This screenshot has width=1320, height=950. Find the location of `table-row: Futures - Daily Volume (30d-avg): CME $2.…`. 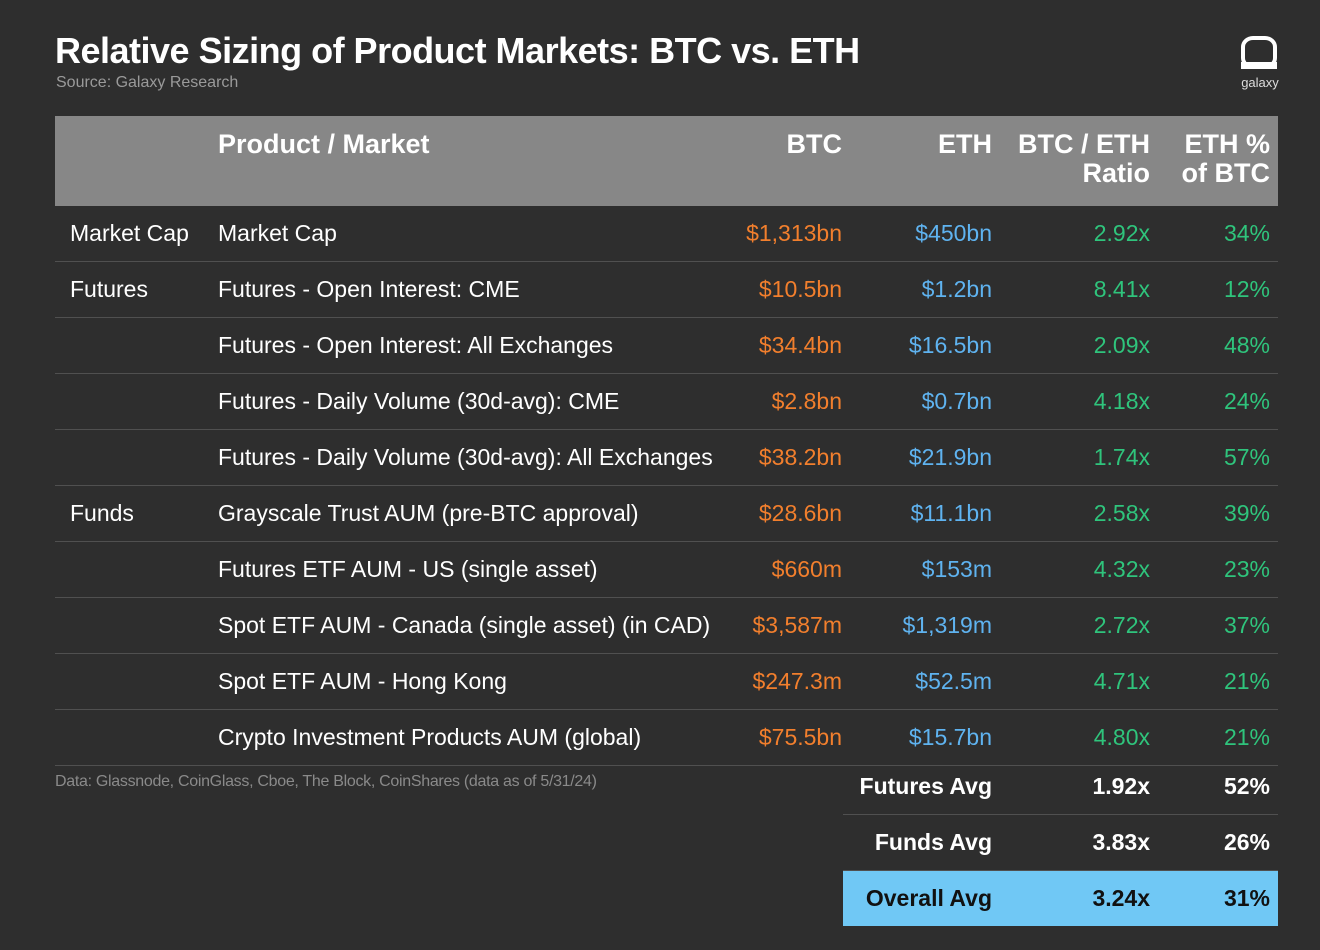

table-row: Futures - Daily Volume (30d-avg): CME $2.… is located at coordinates (666, 402).